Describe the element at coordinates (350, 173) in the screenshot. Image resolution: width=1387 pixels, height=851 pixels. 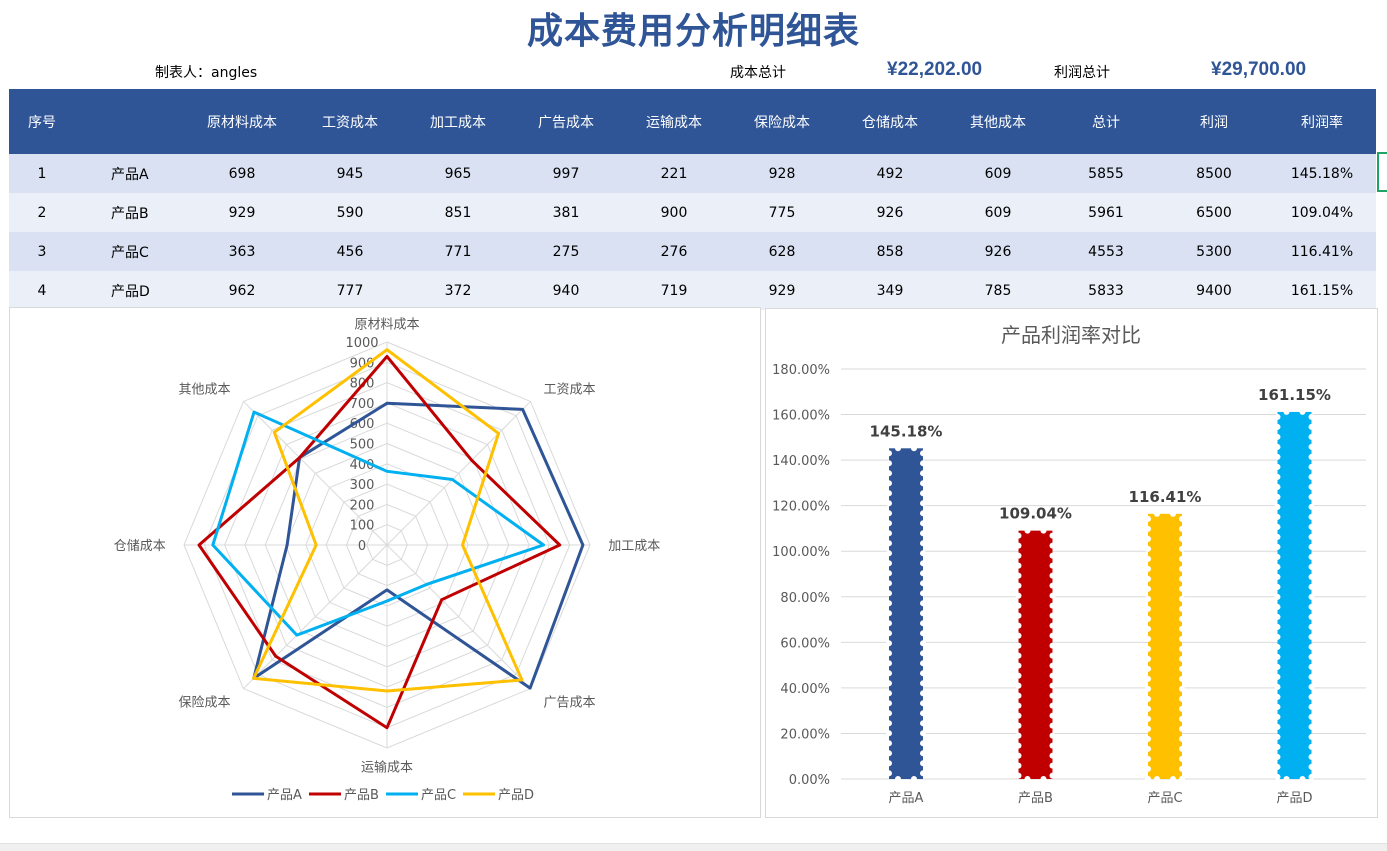
I see `table-cell: 945` at that location.